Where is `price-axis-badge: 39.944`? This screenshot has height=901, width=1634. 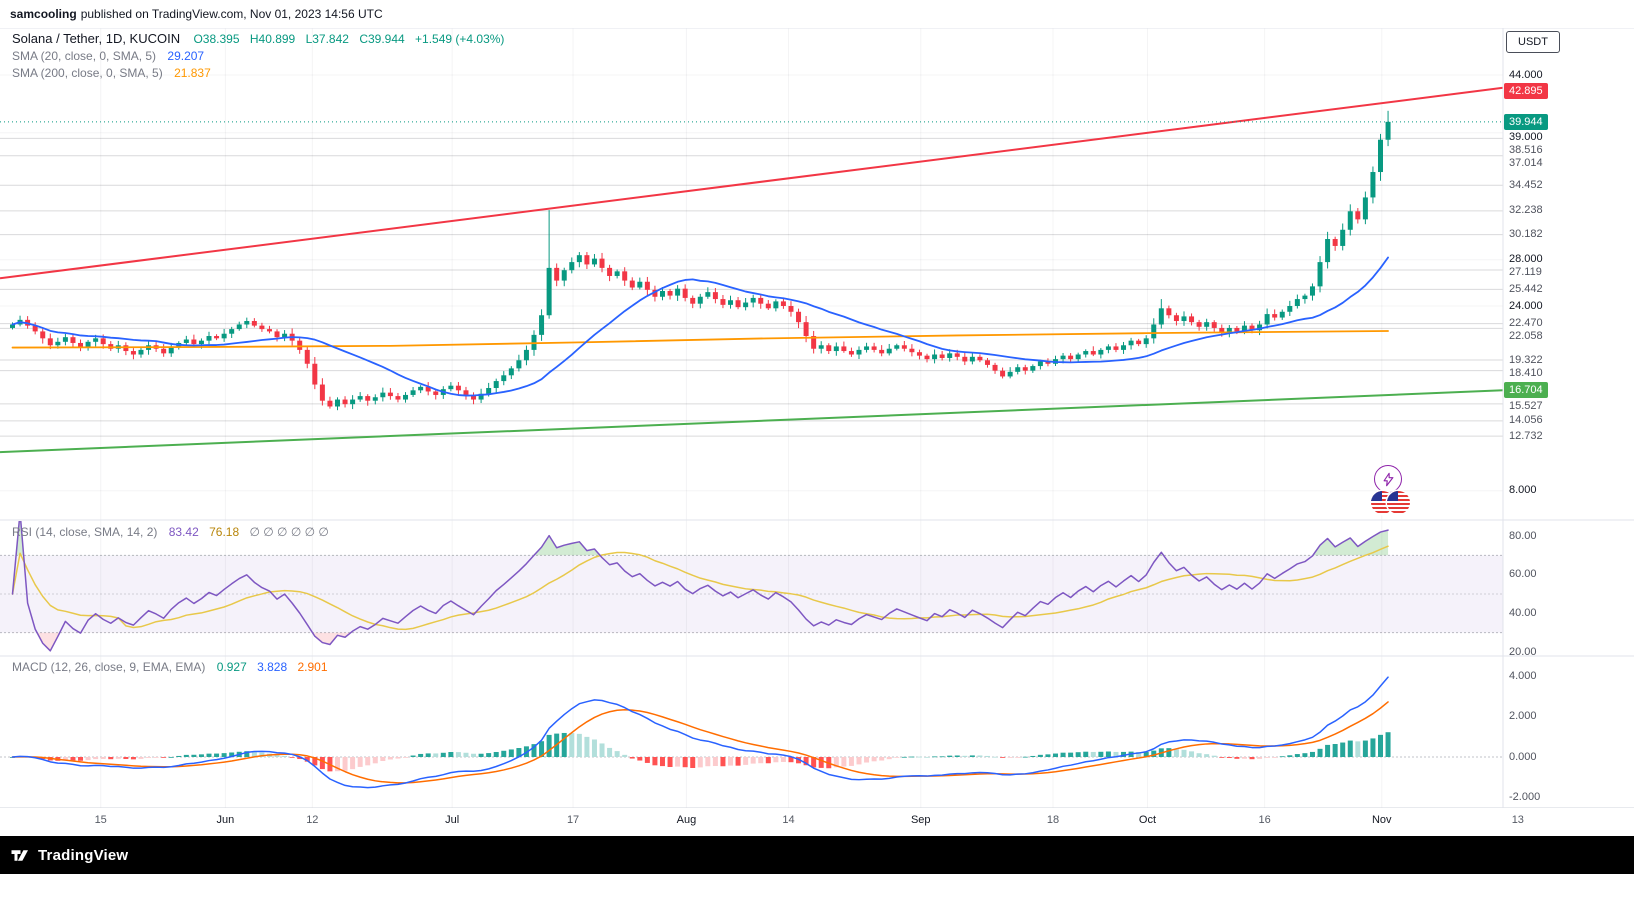 price-axis-badge: 39.944 is located at coordinates (1526, 121).